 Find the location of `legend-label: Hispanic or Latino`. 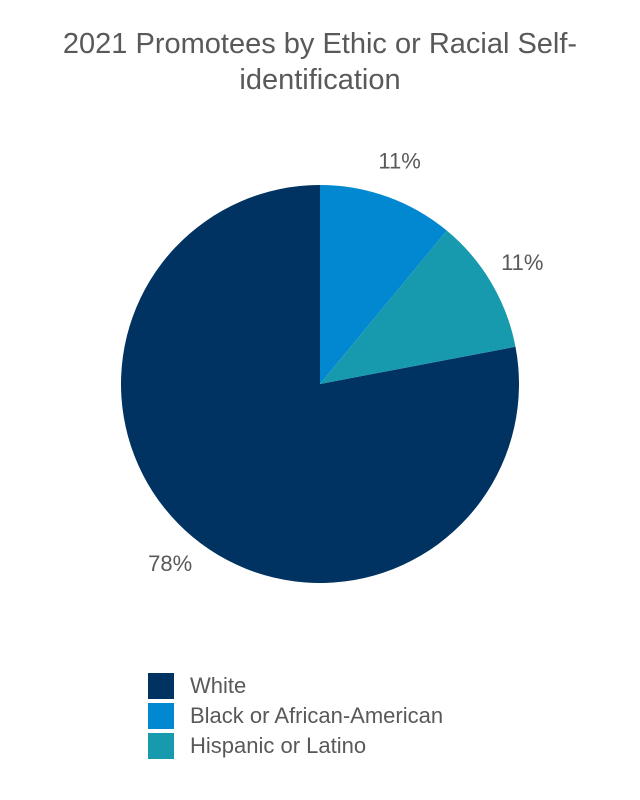

legend-label: Hispanic or Latino is located at coordinates (278, 745).